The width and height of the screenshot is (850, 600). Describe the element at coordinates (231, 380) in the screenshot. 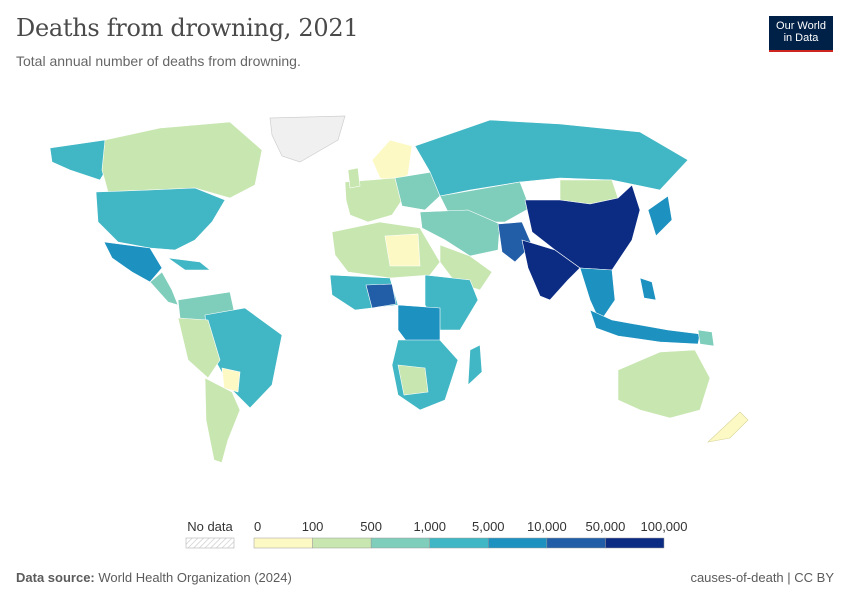

I see `region-paraguay` at that location.